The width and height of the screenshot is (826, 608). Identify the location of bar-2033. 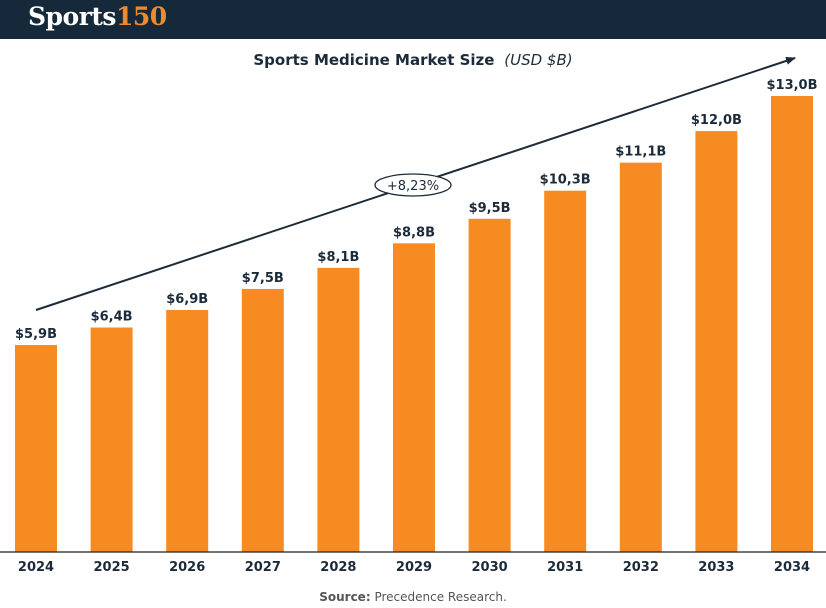
(716, 342).